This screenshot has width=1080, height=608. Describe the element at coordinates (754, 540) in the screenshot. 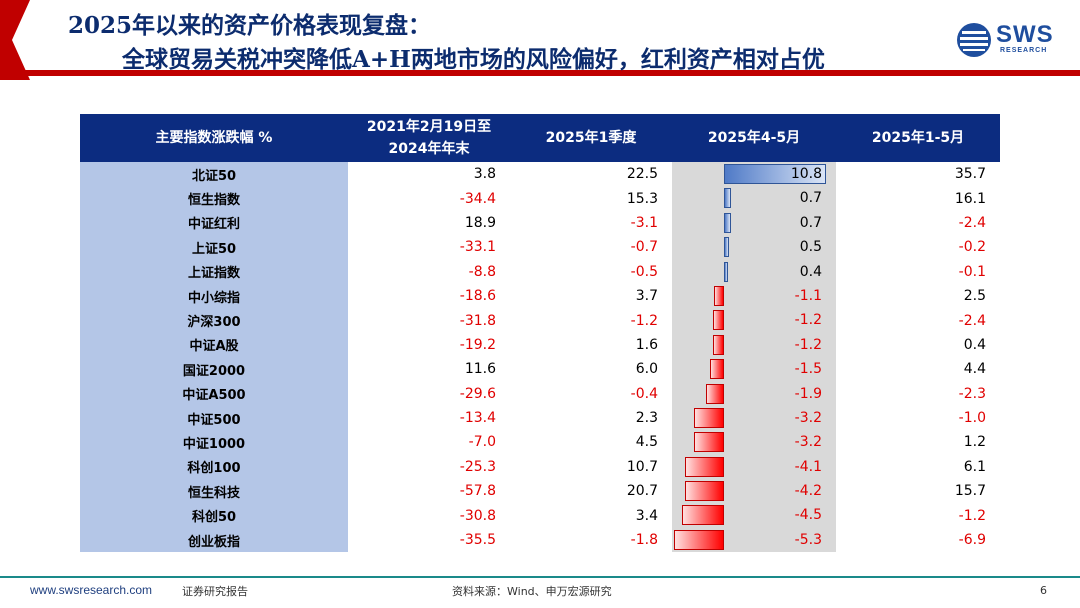

I see `value-2025-apr-may-cell: -5.3` at that location.